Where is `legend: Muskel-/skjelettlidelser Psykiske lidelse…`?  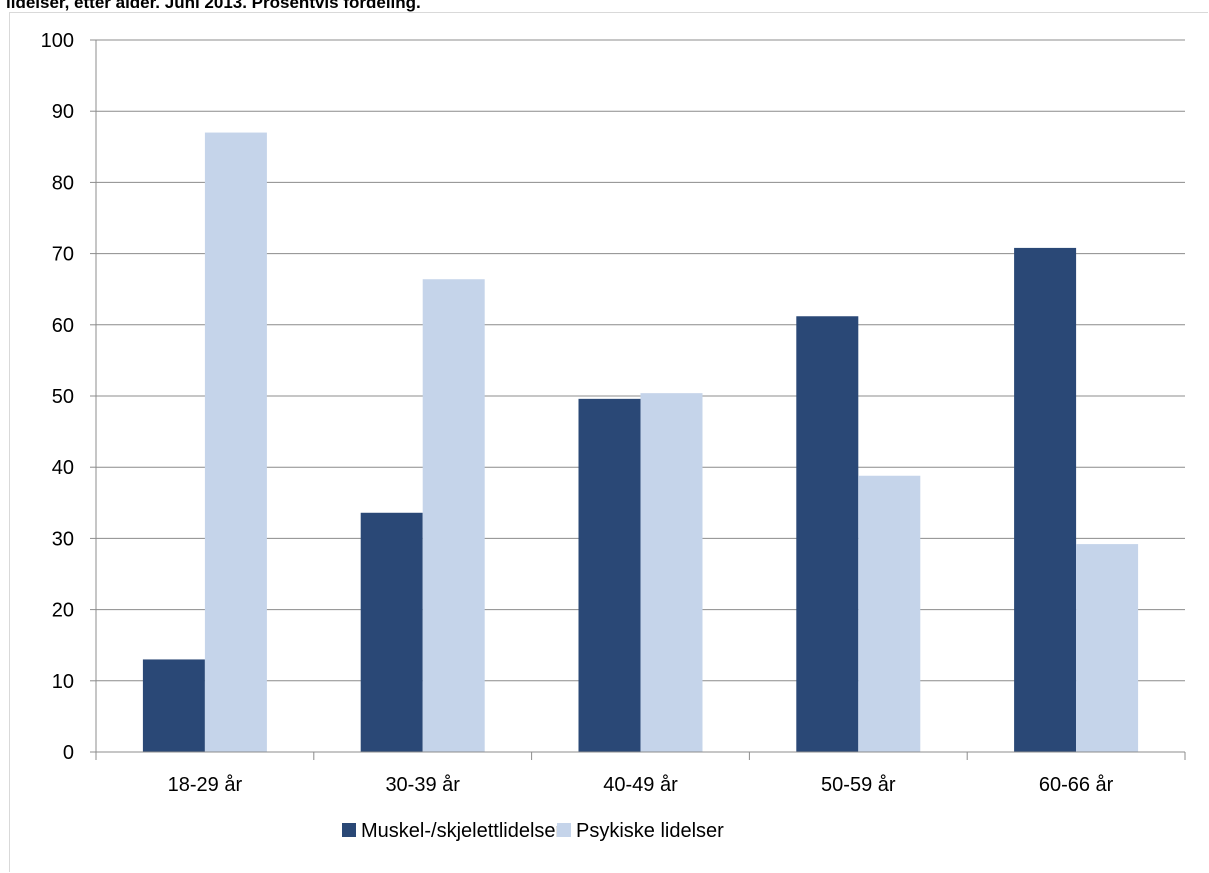
legend: Muskel-/skjelettlidelser Psykiske lidelse… is located at coordinates (533, 831).